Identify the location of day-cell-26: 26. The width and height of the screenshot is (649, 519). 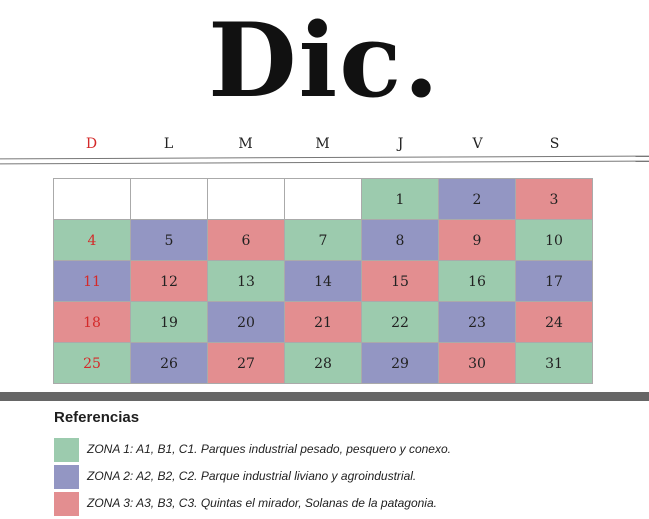
(169, 363).